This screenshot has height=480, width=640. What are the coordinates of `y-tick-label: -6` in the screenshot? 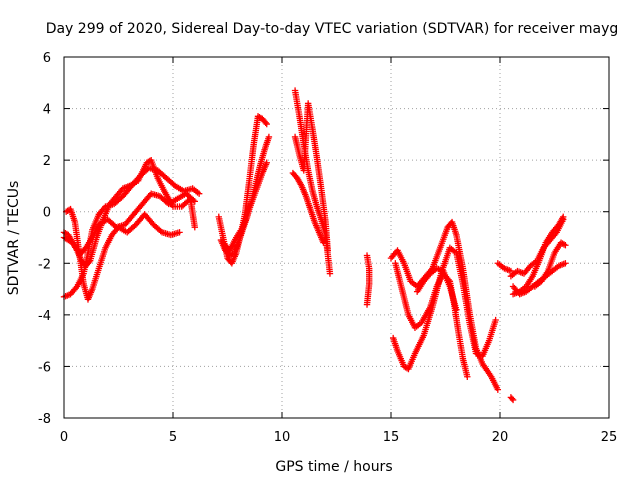 It's located at (44, 367).